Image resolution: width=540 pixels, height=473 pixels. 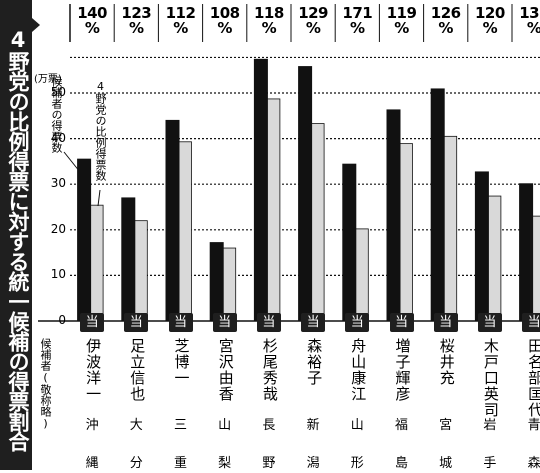 I want to click on y-tick-label: 50, so click(x=58, y=92).